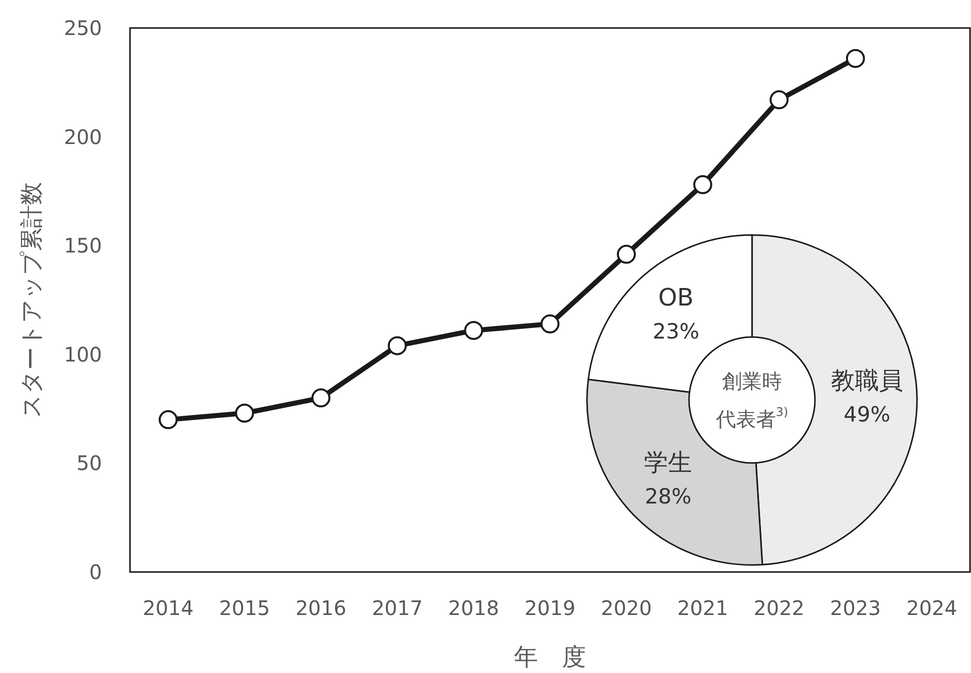  Describe the element at coordinates (550, 608) in the screenshot. I see `x-tick-label: 2019` at that location.